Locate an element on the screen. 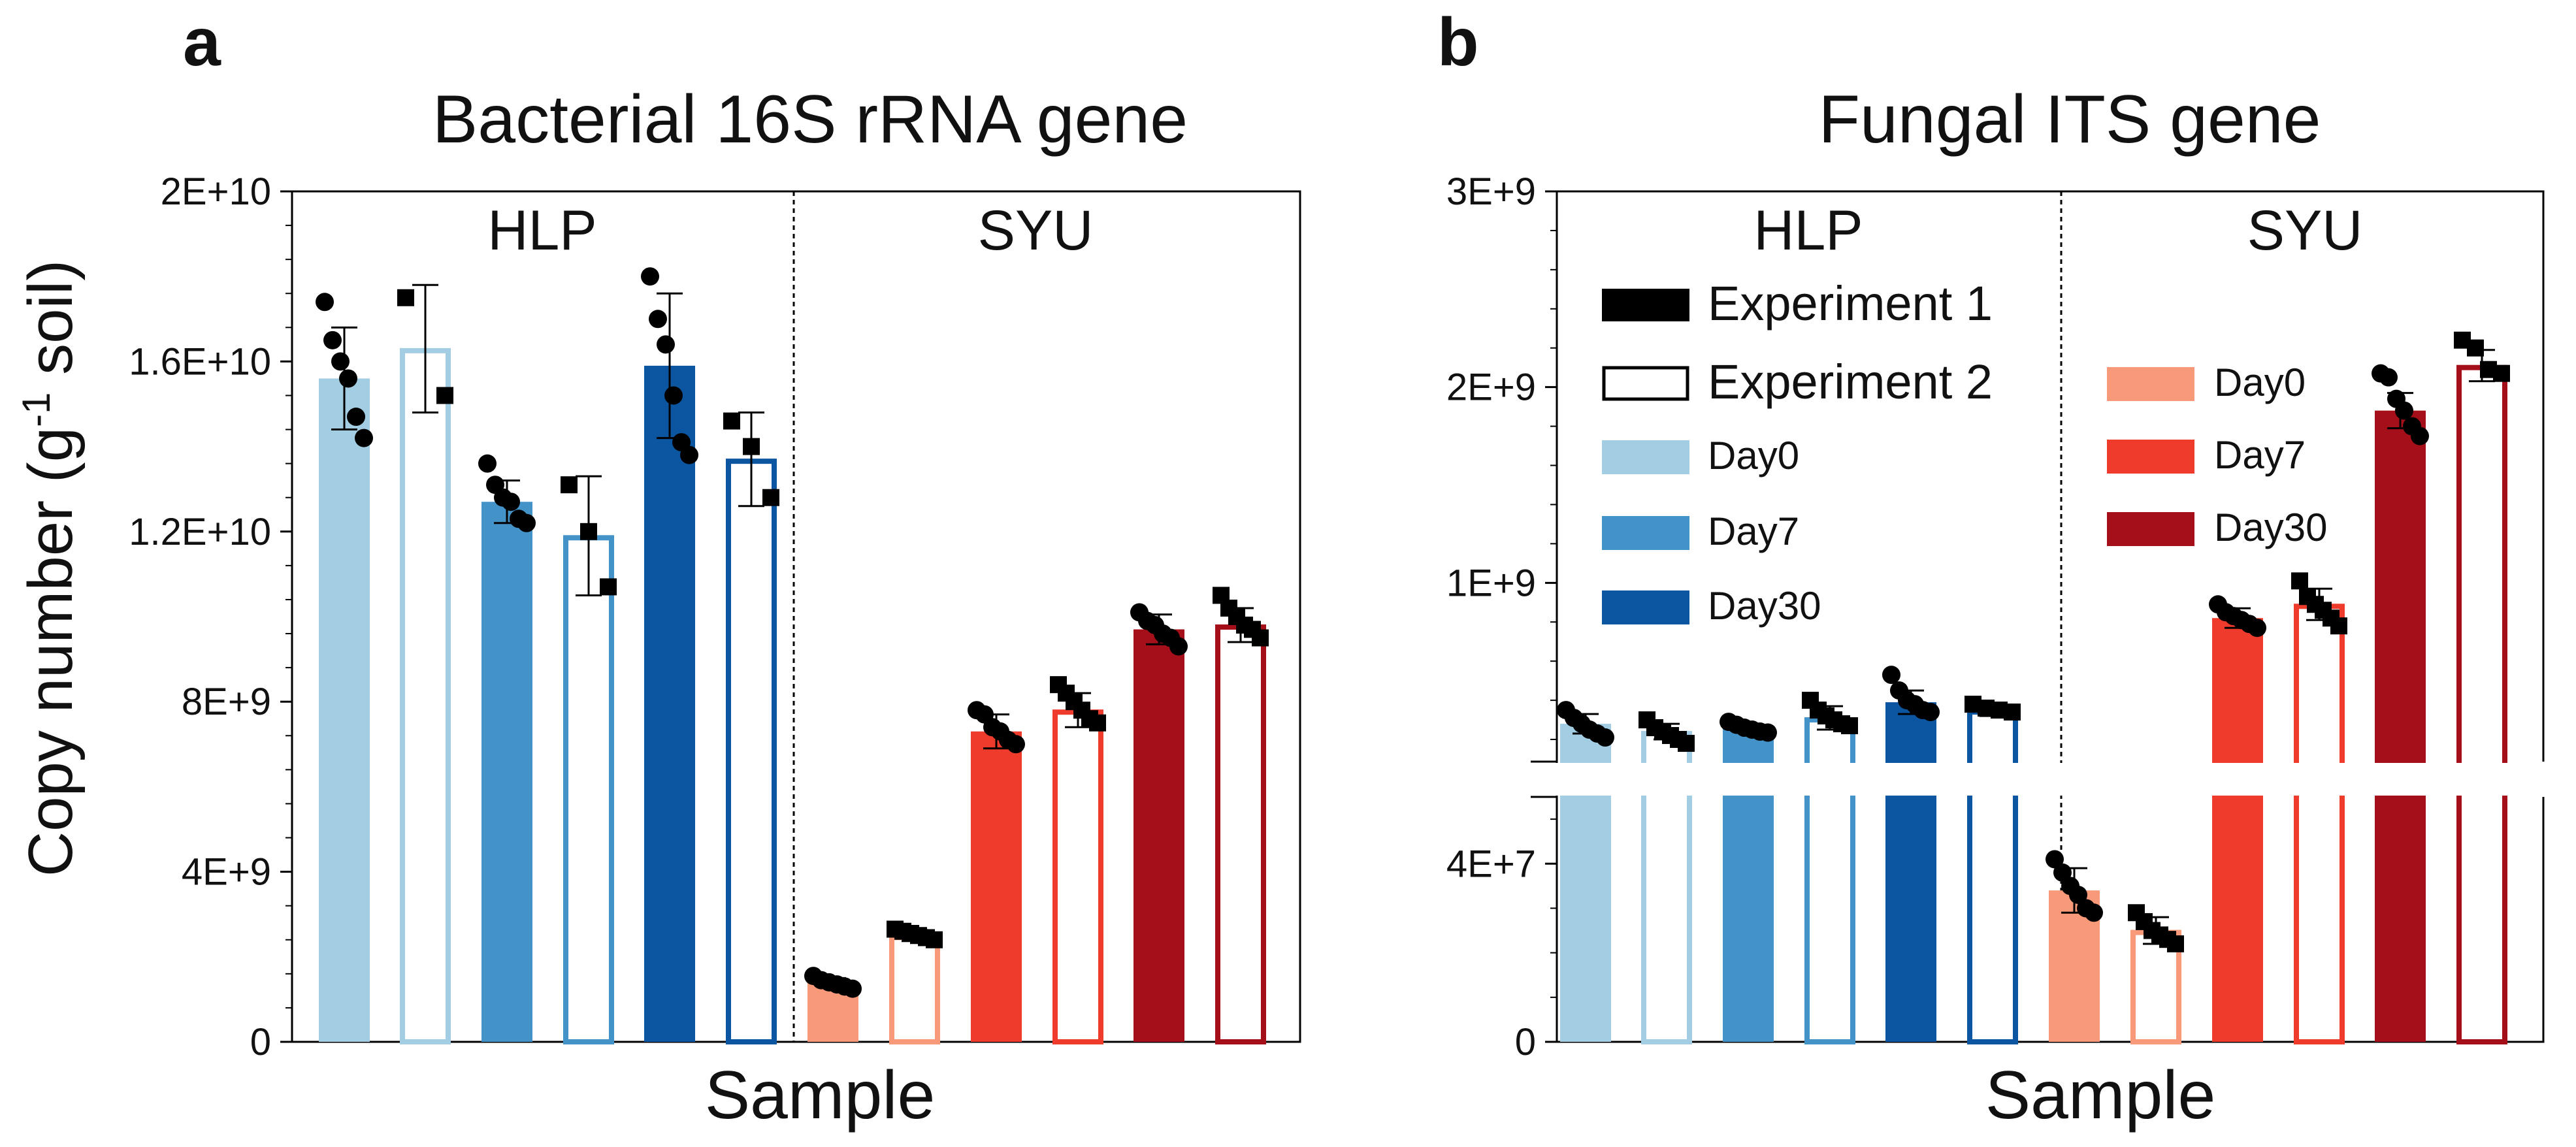 Image resolution: width=2576 pixels, height=1147 pixels. legend-swatch-syu-day7 is located at coordinates (2150, 457).